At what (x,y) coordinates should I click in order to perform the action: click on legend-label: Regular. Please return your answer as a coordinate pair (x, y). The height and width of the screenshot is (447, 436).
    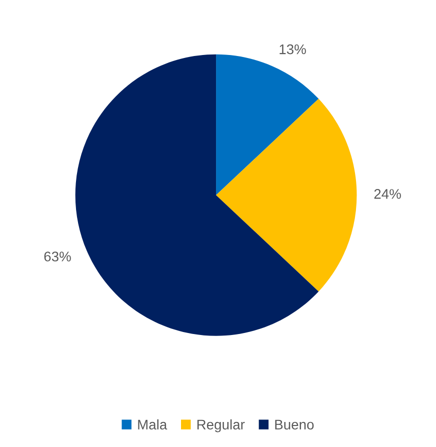
    Looking at the image, I should click on (221, 425).